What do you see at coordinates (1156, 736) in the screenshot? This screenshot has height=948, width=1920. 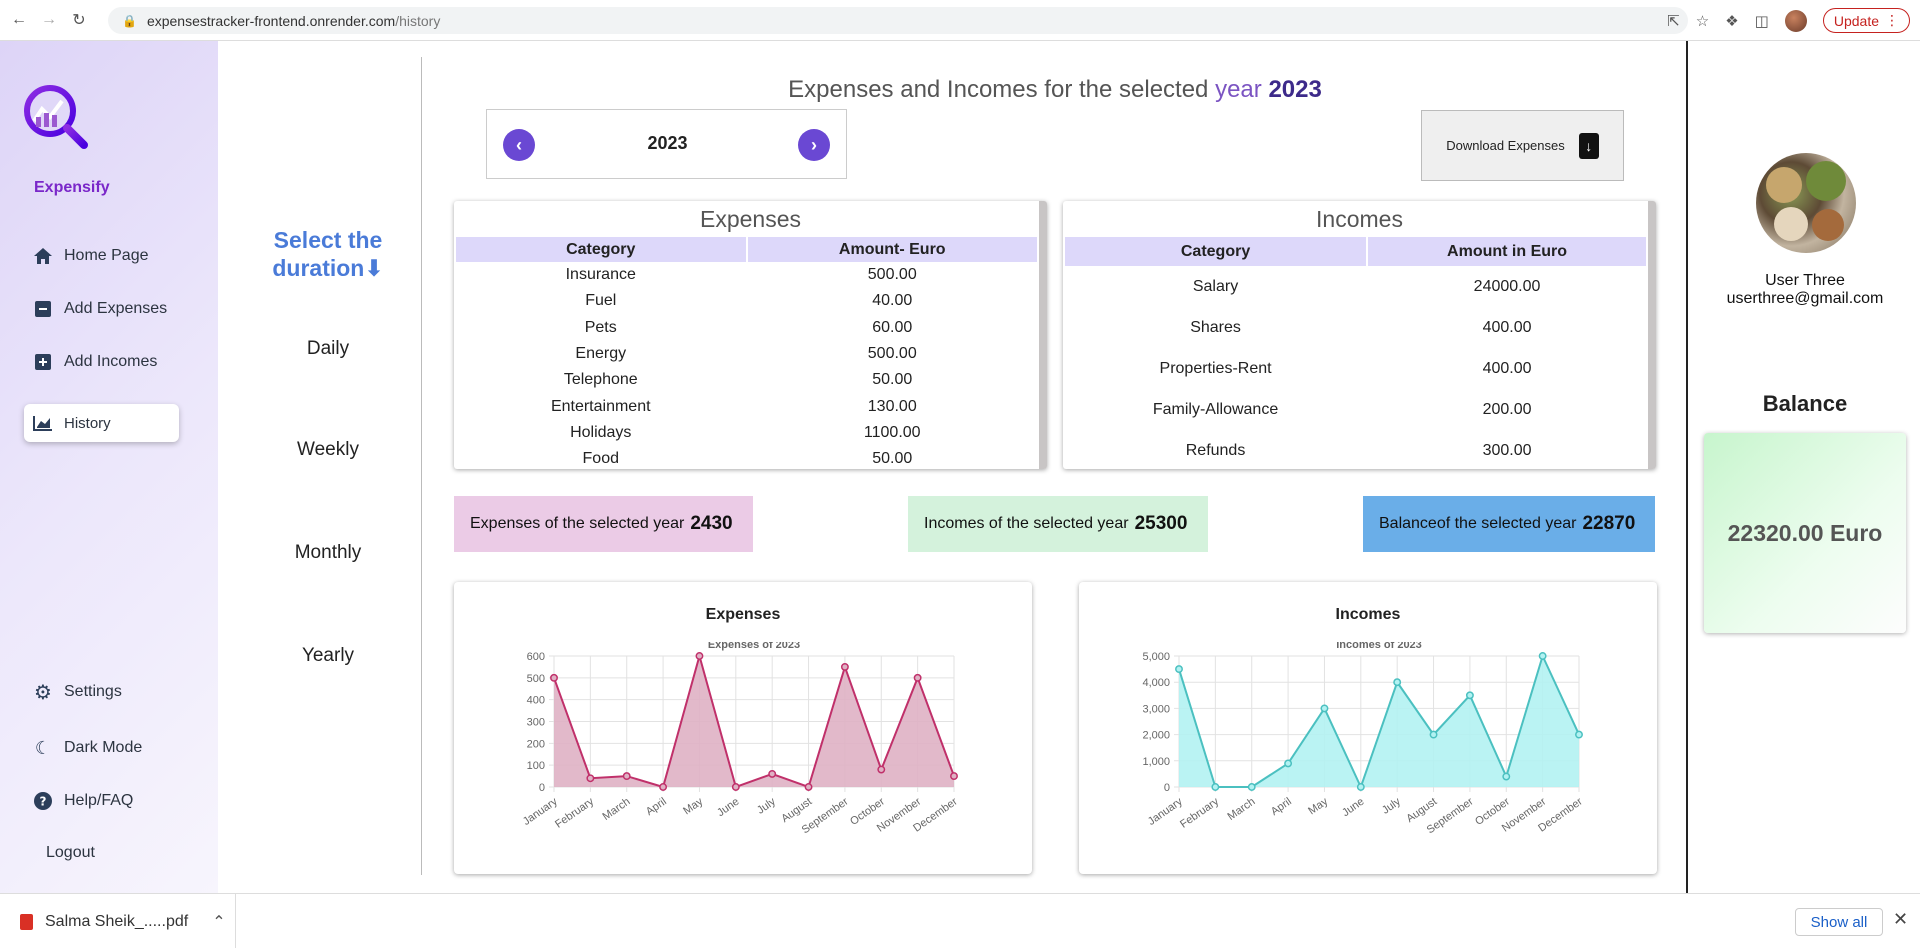 I see `y-tick-label: 2,000` at bounding box center [1156, 736].